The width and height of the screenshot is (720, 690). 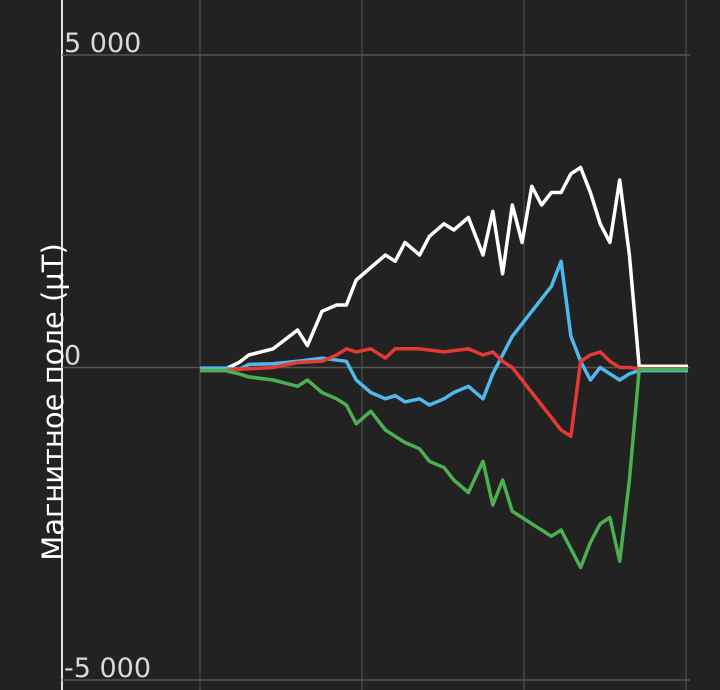 What do you see at coordinates (107, 356) in the screenshot?
I see `tick-labels: 5 000 0 -5 000` at bounding box center [107, 356].